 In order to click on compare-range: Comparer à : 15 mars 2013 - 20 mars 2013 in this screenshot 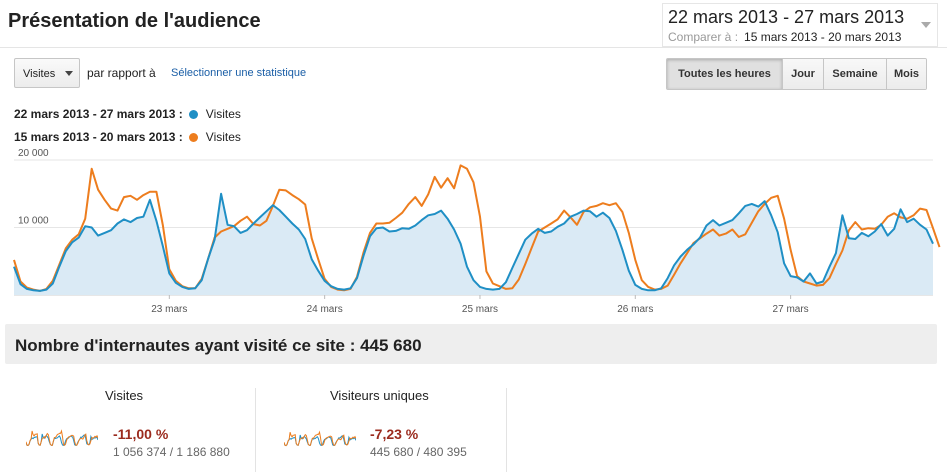, I will do `click(784, 37)`.